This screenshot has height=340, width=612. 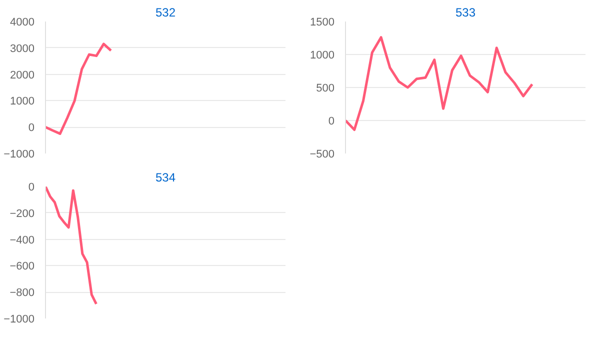 I want to click on y-tick-label: −800, so click(x=22, y=293).